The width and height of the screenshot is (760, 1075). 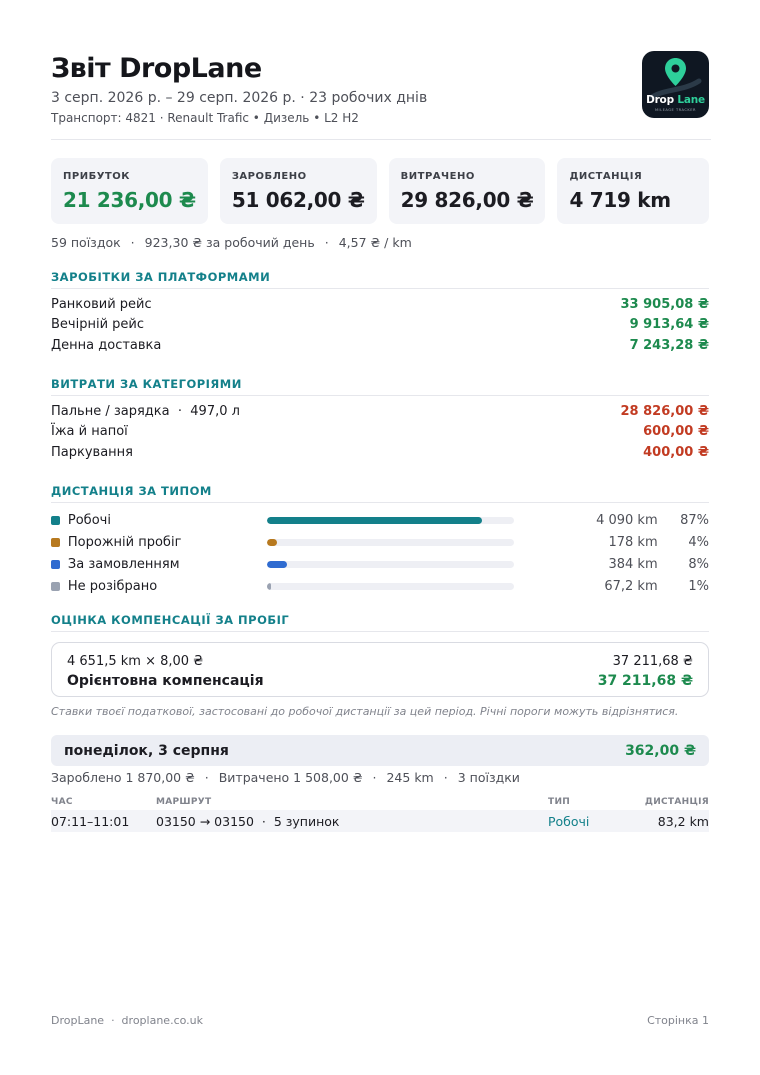 I want to click on distance-row: Робочі 4 090 km 87%, so click(x=380, y=520).